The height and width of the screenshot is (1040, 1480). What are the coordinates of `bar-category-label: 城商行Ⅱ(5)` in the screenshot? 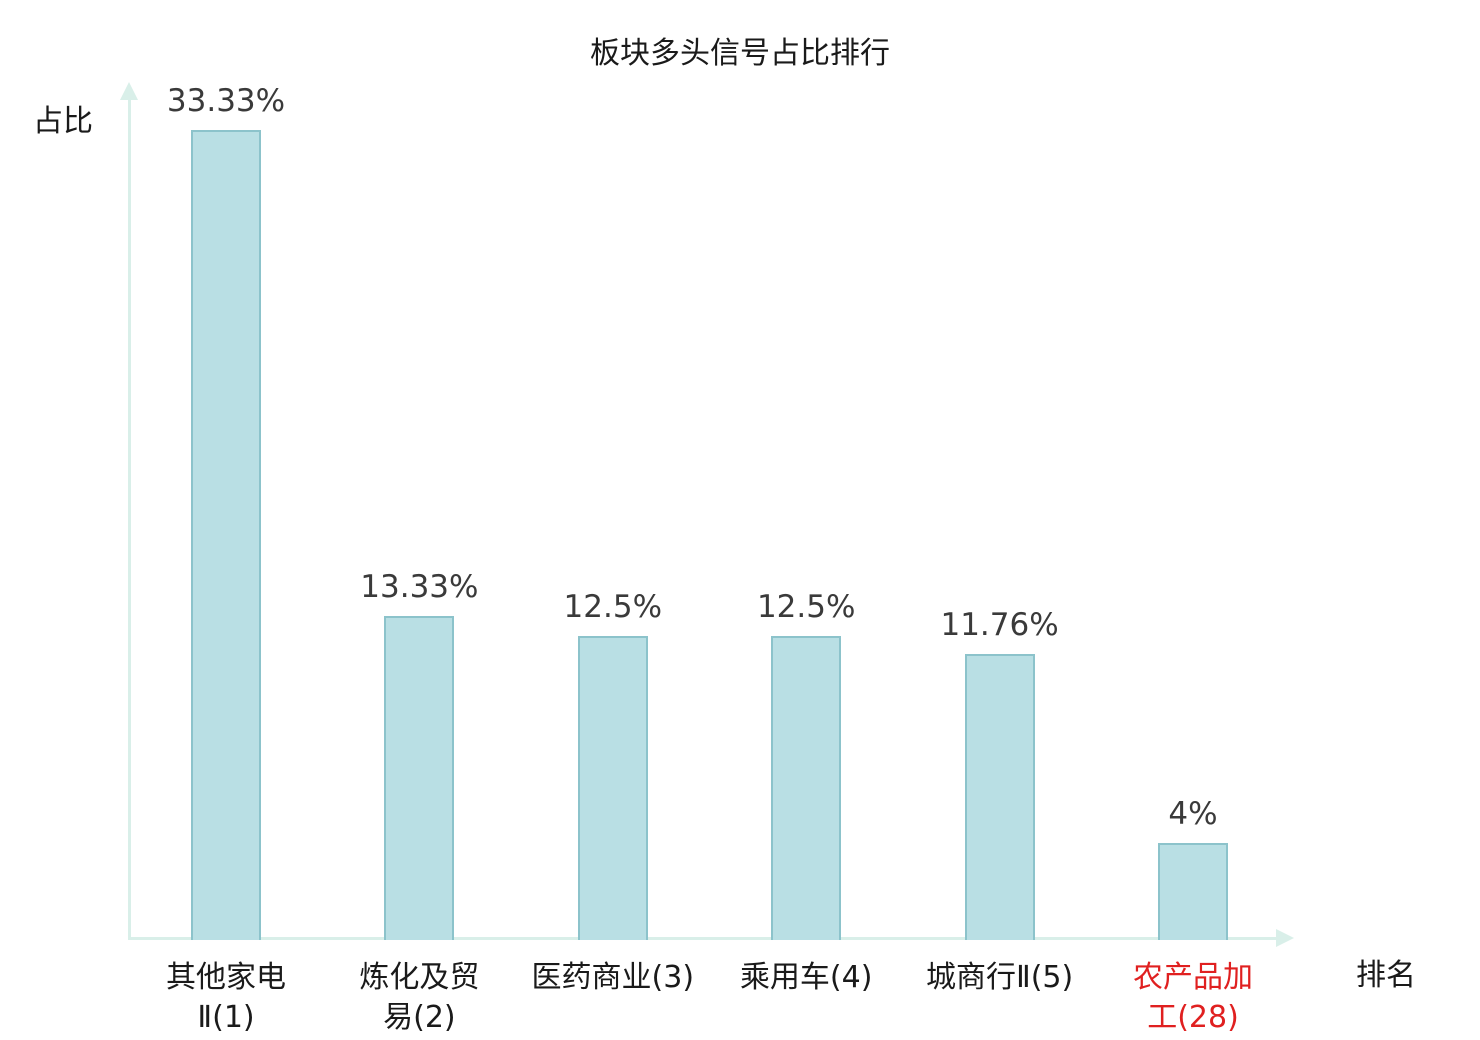 It's located at (999, 977).